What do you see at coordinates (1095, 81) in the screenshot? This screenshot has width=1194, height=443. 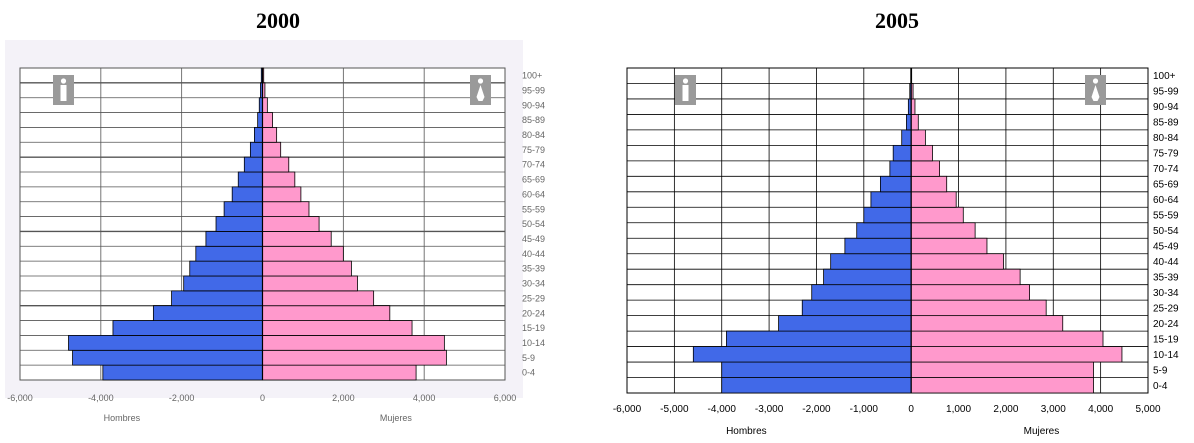 I see `female-icon-head` at bounding box center [1095, 81].